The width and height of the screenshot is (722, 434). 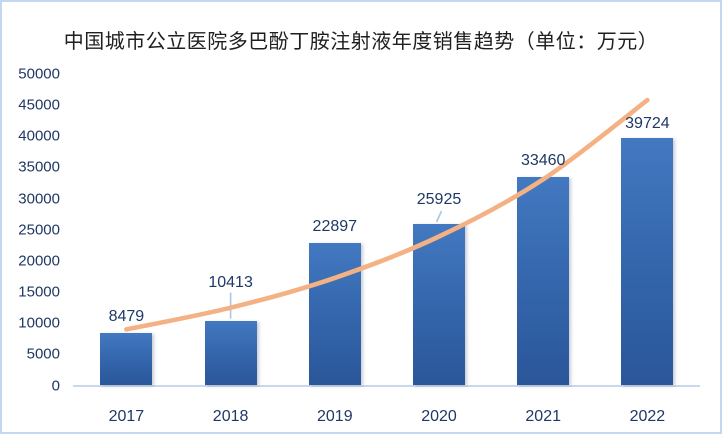 What do you see at coordinates (647, 416) in the screenshot?
I see `x-axis-label-2022: 2022` at bounding box center [647, 416].